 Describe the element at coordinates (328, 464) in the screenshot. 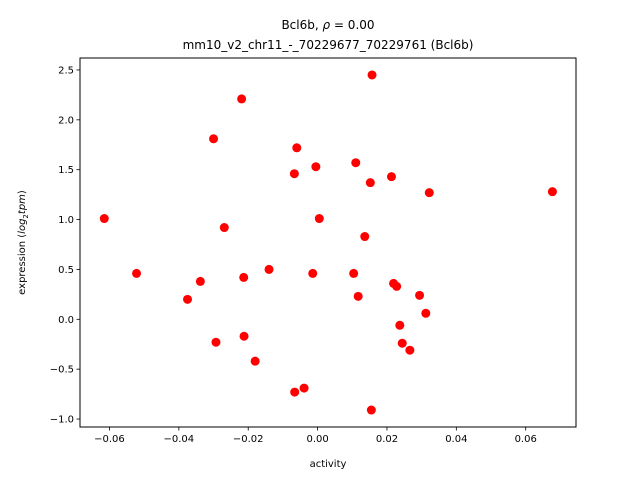

I see `x-axis-label: activity` at that location.